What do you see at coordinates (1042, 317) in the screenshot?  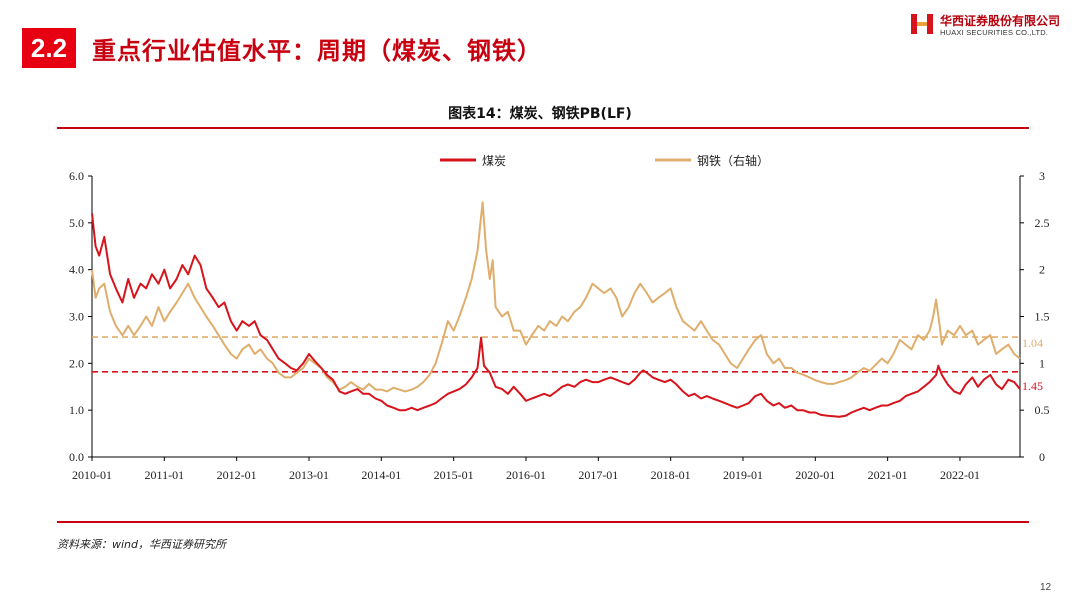 I see `y-right-tick-label: 1.5` at bounding box center [1042, 317].